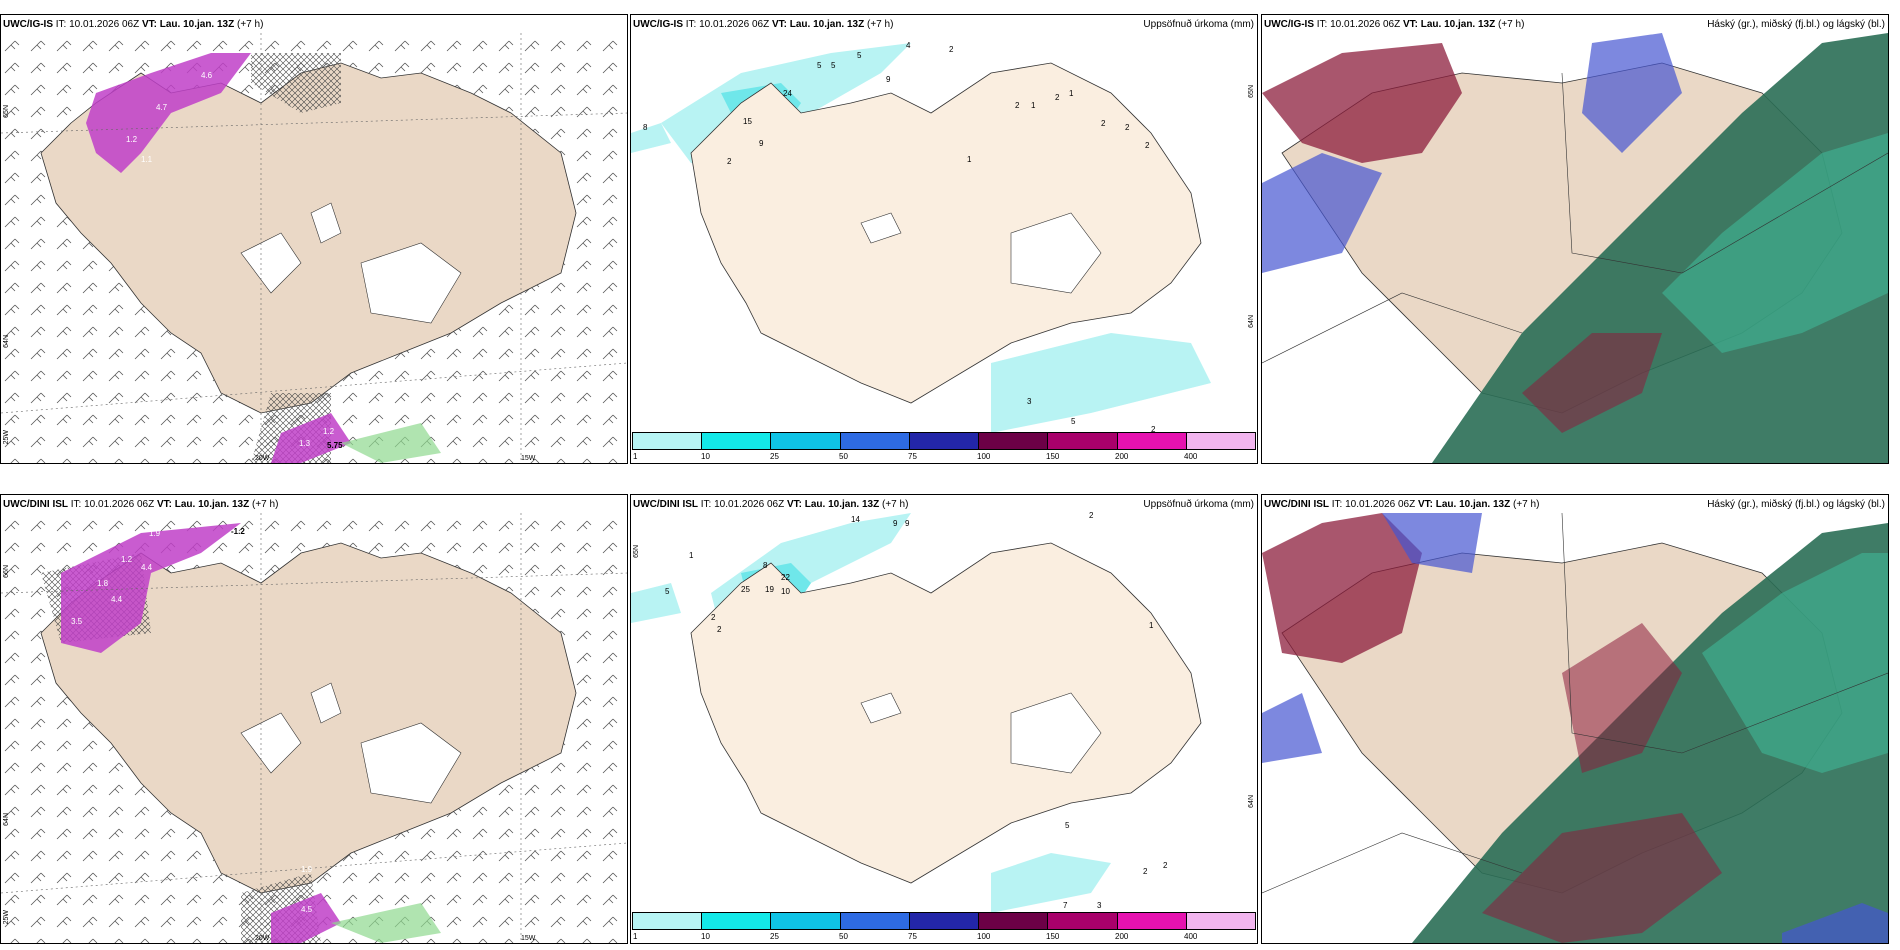  I want to click on precip-value: 4, so click(908, 45).